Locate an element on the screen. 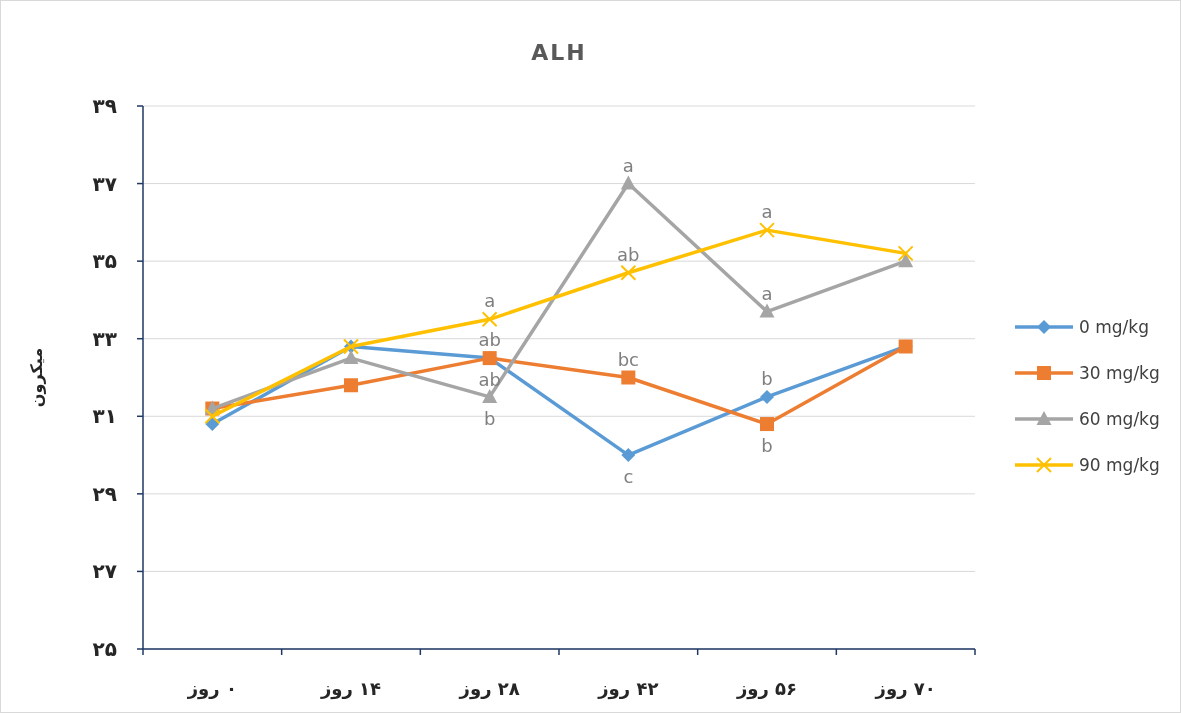  chart-title: ALH is located at coordinates (559, 52).